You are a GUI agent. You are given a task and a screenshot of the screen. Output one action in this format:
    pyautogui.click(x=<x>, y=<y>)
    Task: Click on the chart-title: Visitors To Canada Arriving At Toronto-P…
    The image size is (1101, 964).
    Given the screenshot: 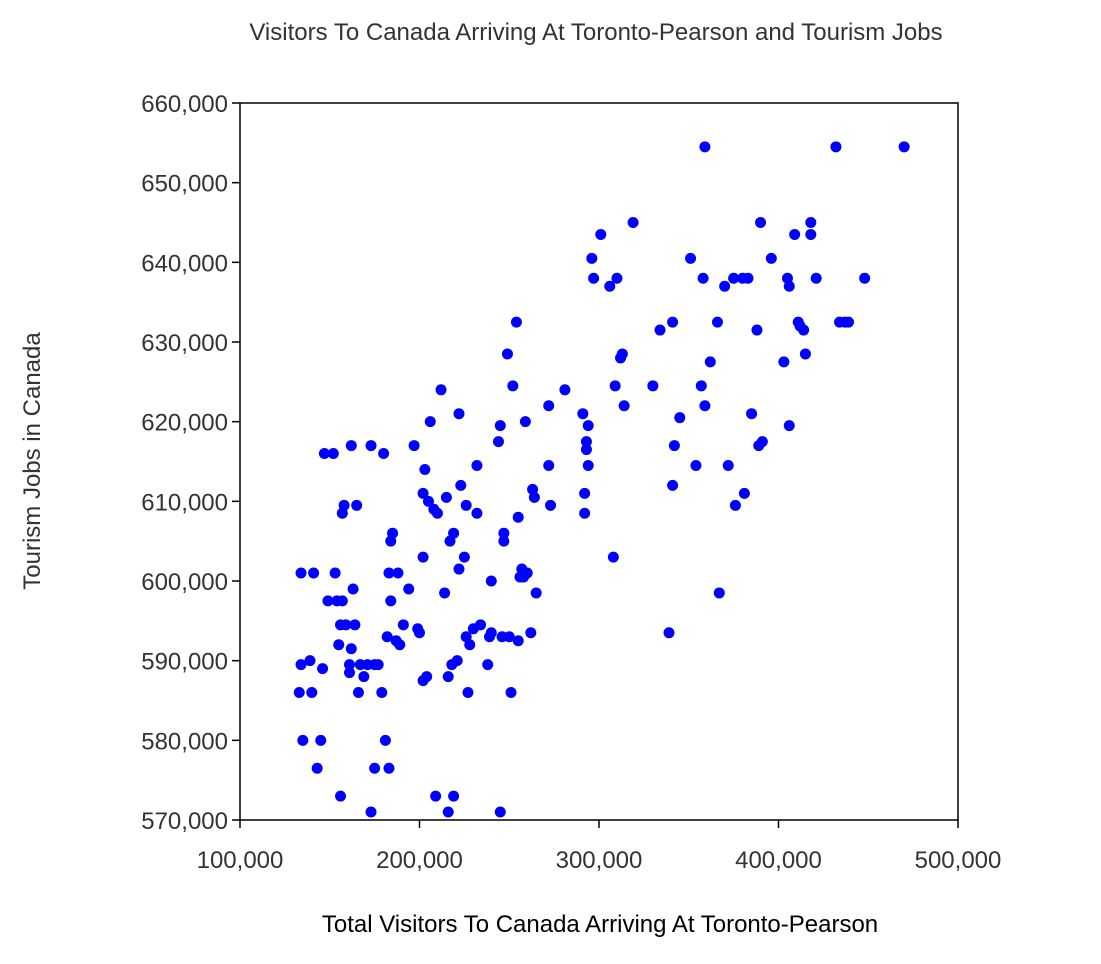 What is the action you would take?
    pyautogui.click(x=595, y=32)
    